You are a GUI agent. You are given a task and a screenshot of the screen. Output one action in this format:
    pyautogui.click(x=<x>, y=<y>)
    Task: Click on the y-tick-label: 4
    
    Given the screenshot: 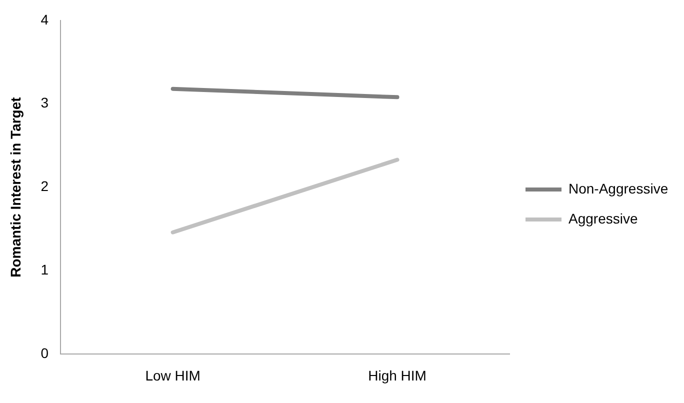 What is the action you would take?
    pyautogui.click(x=44, y=19)
    